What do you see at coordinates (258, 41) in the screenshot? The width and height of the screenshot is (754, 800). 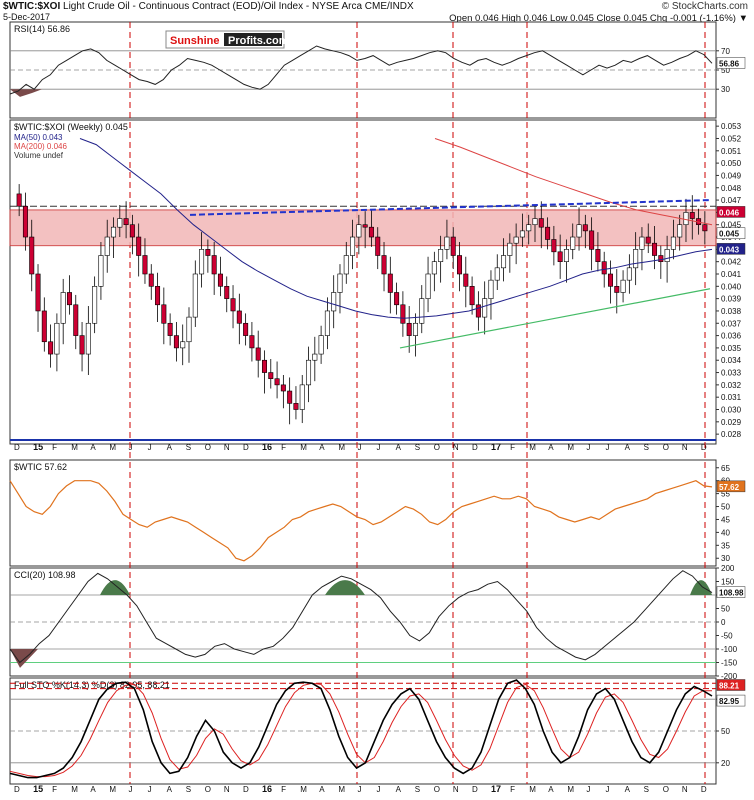 I see `watermark-profits: Profits.com` at bounding box center [258, 41].